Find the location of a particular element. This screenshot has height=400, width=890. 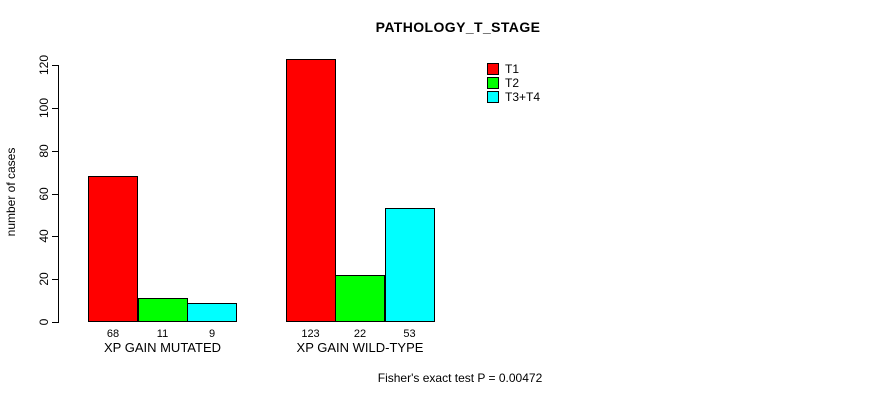

legend-label: T2 is located at coordinates (512, 83).